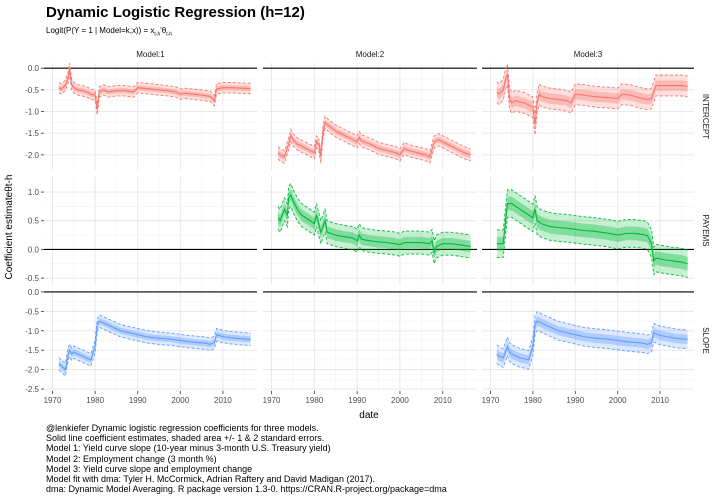 The height and width of the screenshot is (504, 720). What do you see at coordinates (705, 116) in the screenshot?
I see `facet-row-label: INTERCEPT` at bounding box center [705, 116].